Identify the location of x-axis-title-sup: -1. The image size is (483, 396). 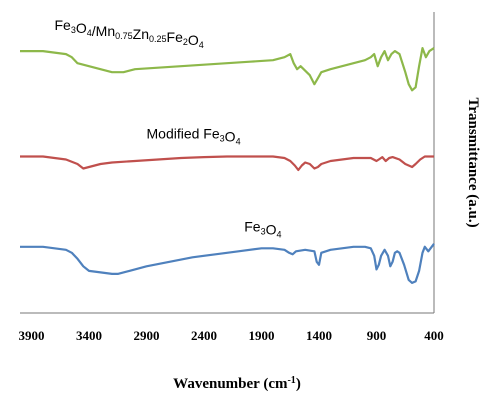
(291, 380).